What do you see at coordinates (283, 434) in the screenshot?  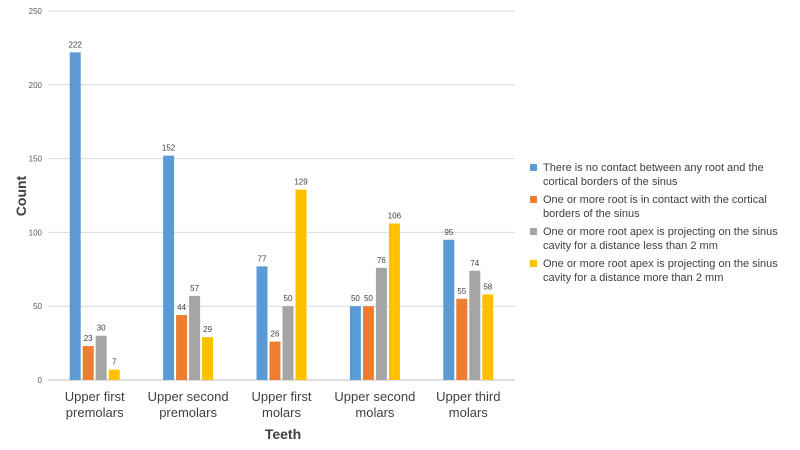 I see `x-axis-title: Teeth` at bounding box center [283, 434].